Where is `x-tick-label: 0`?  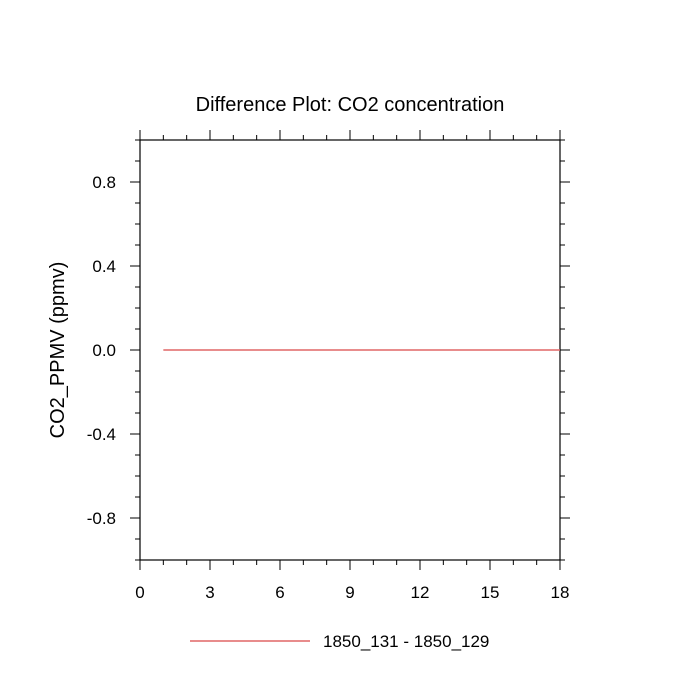 x-tick-label: 0 is located at coordinates (139, 592).